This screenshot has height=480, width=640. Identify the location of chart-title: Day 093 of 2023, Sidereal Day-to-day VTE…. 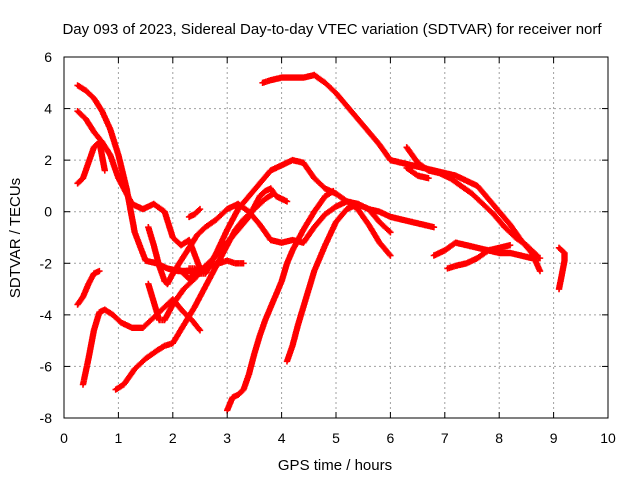
(332, 29).